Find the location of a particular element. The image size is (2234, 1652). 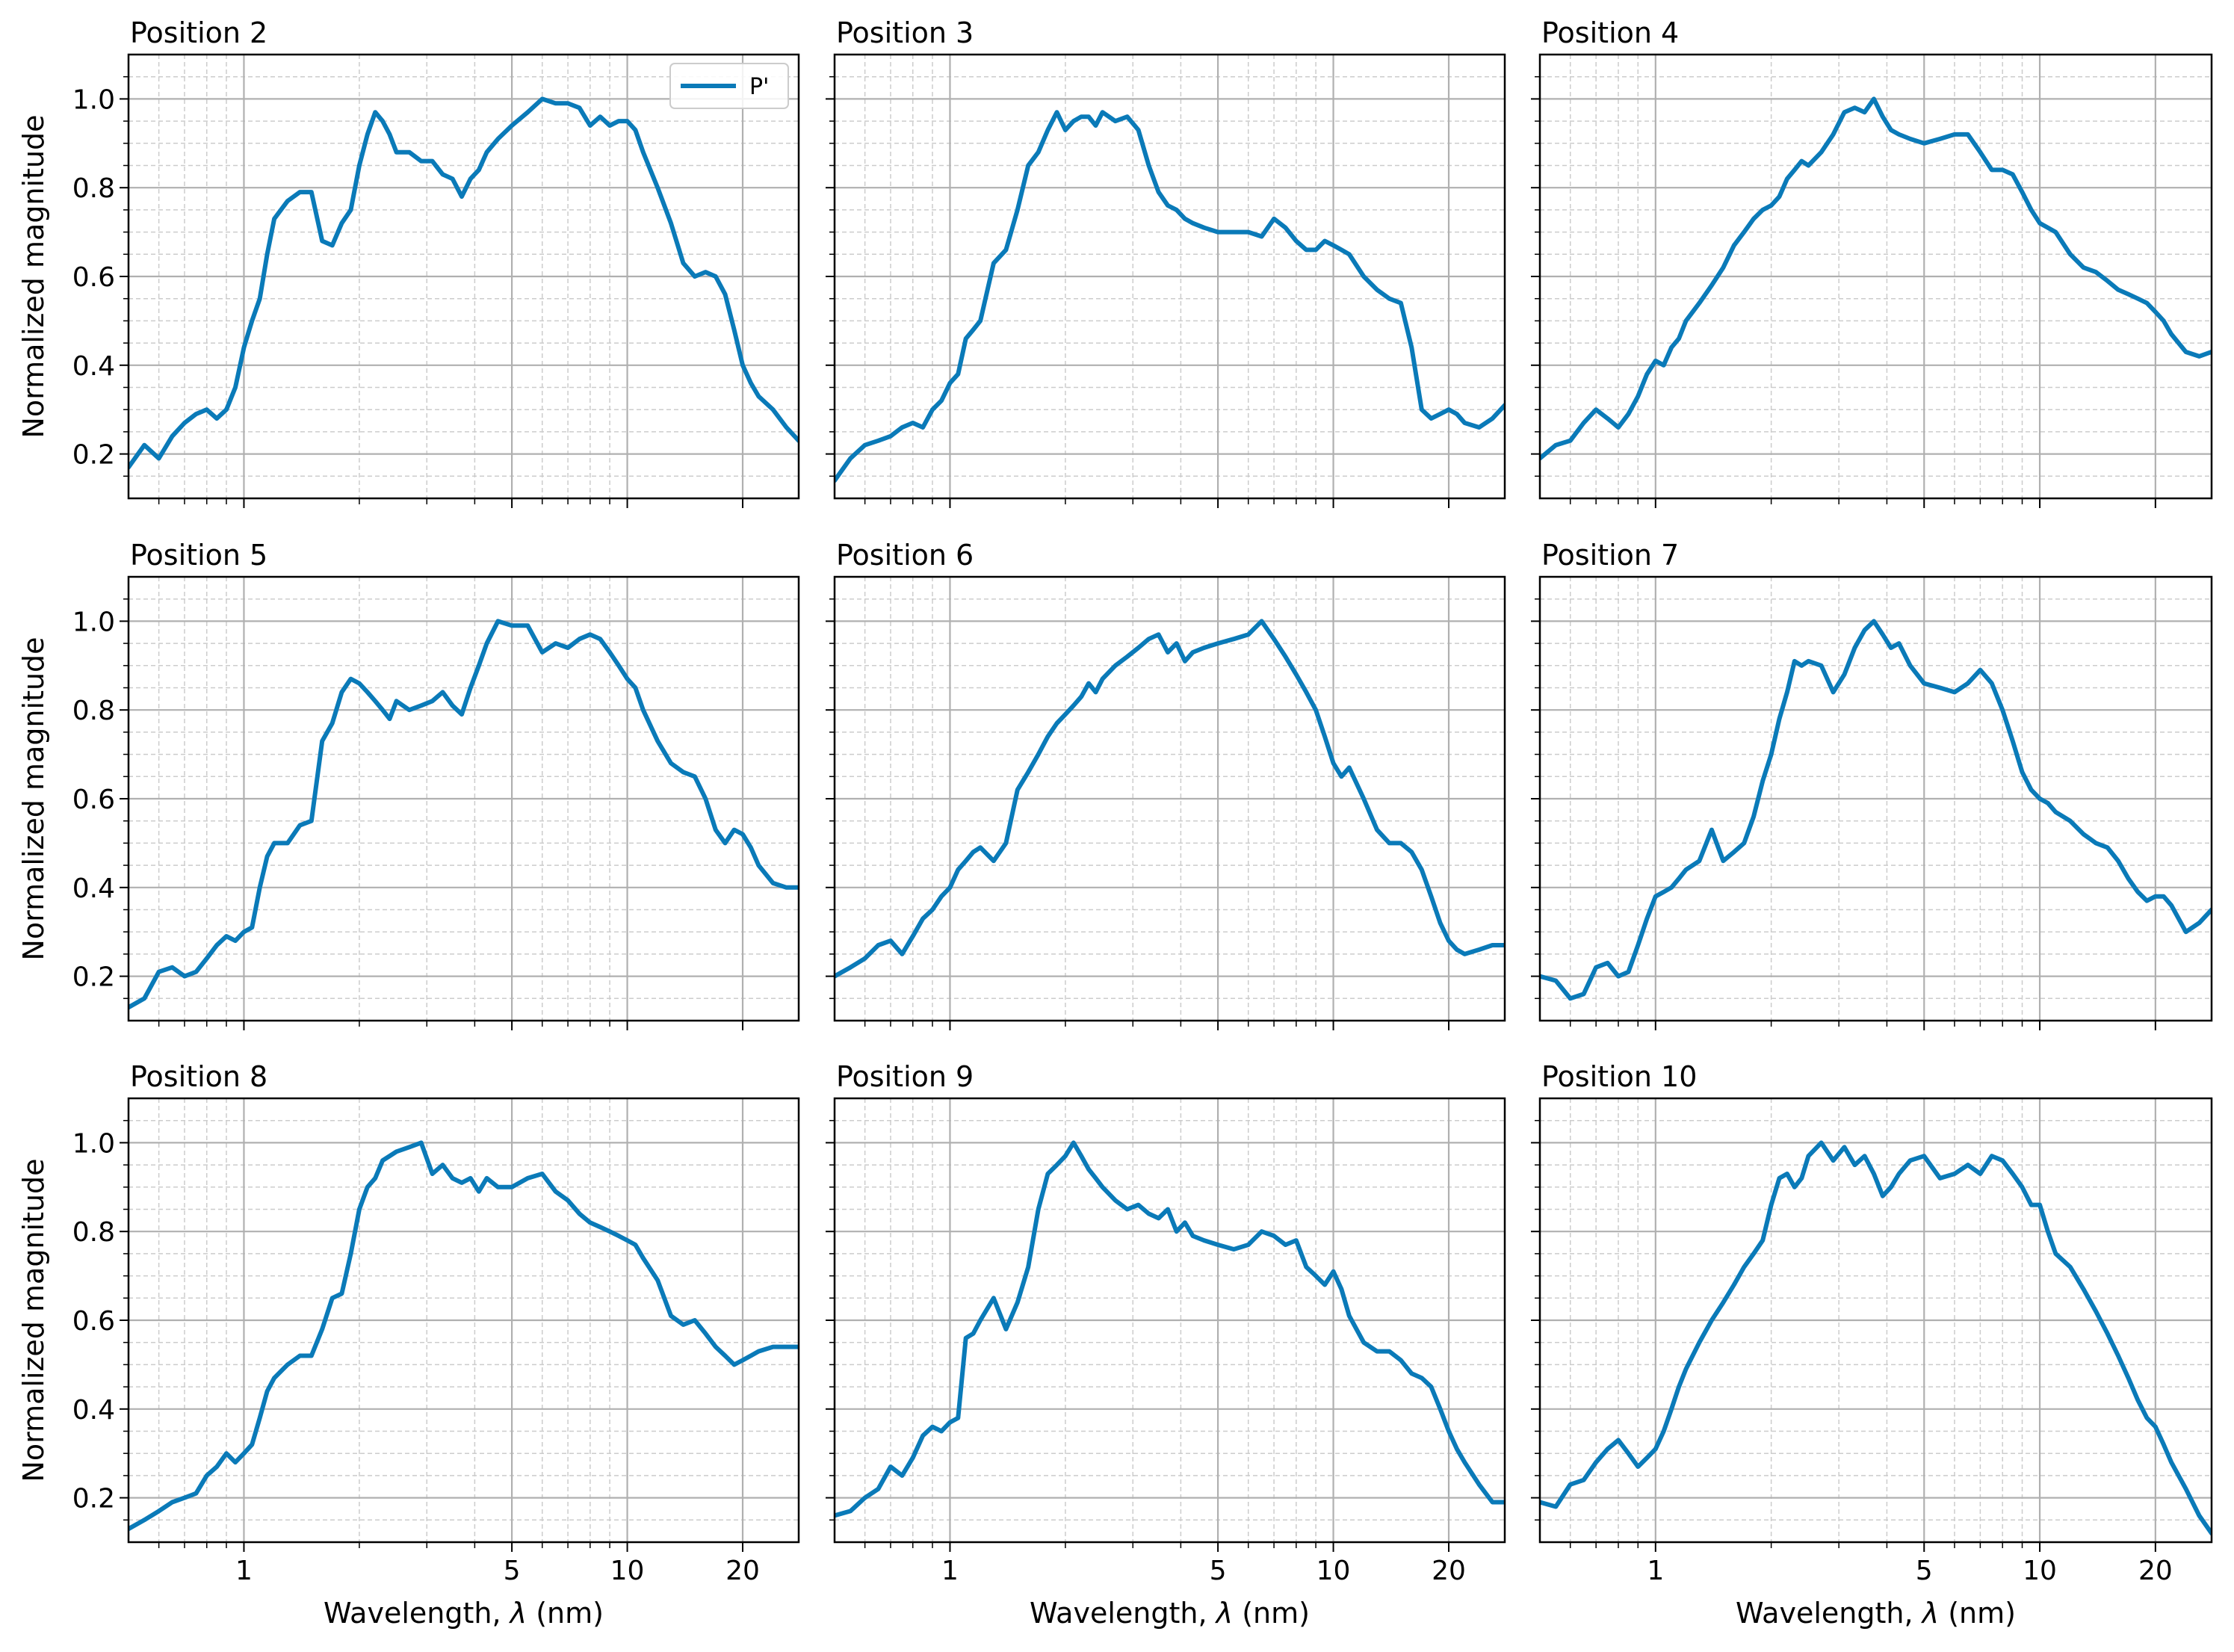

panel-2: Position 3 is located at coordinates (1166, 262).